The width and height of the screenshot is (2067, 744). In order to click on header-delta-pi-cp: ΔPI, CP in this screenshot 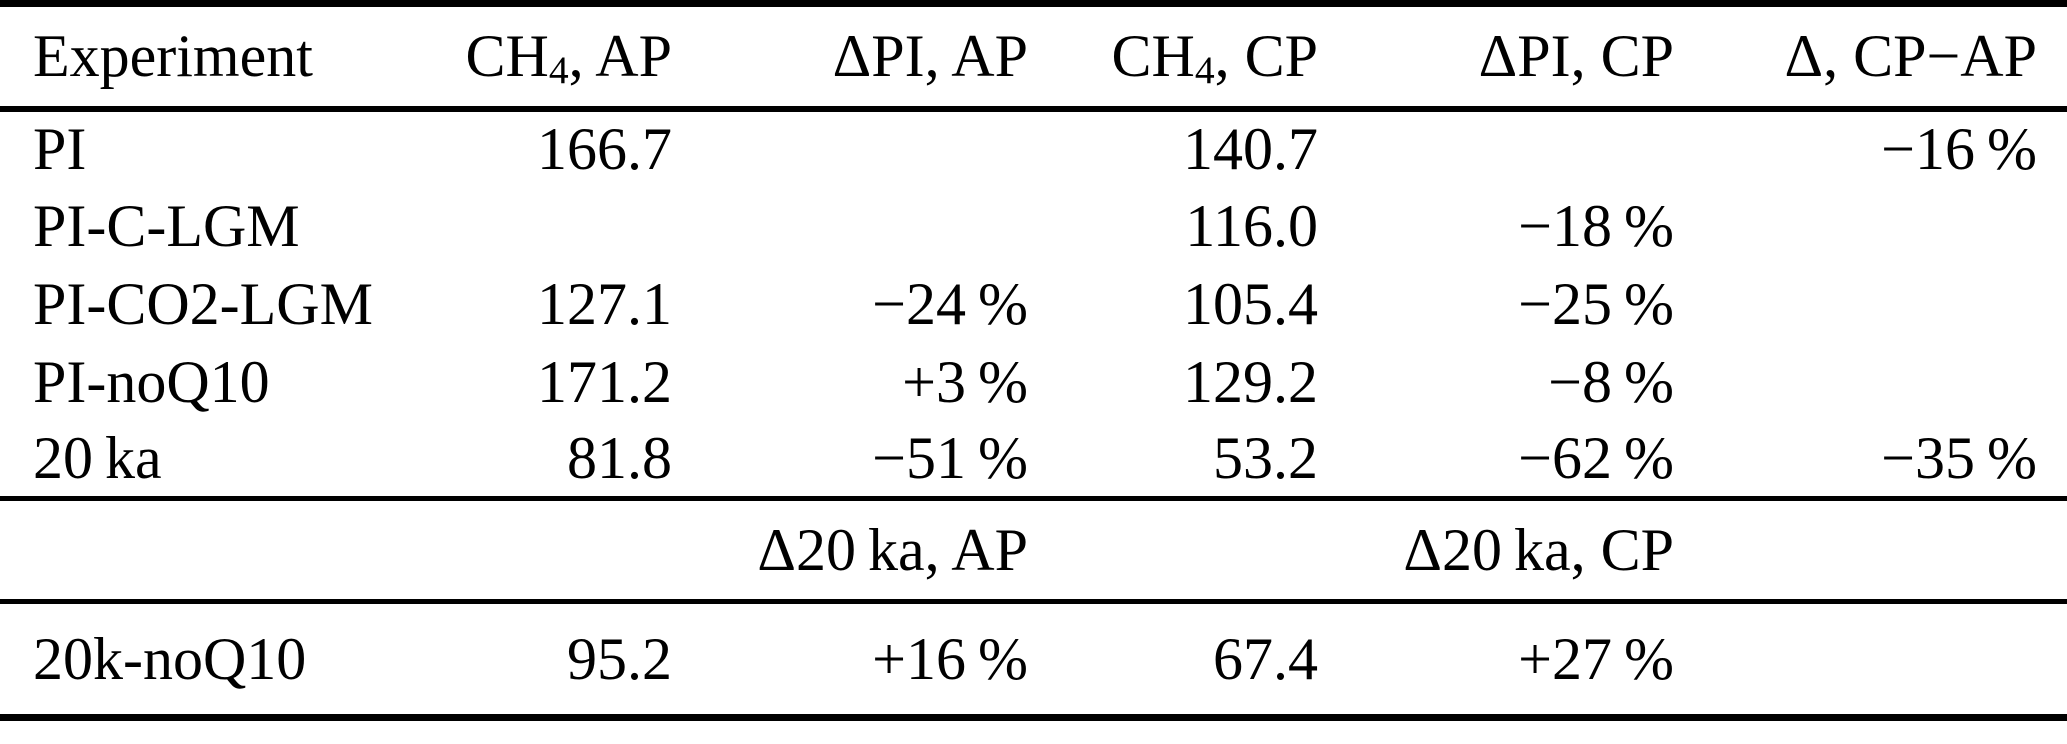, I will do `click(1496, 56)`.